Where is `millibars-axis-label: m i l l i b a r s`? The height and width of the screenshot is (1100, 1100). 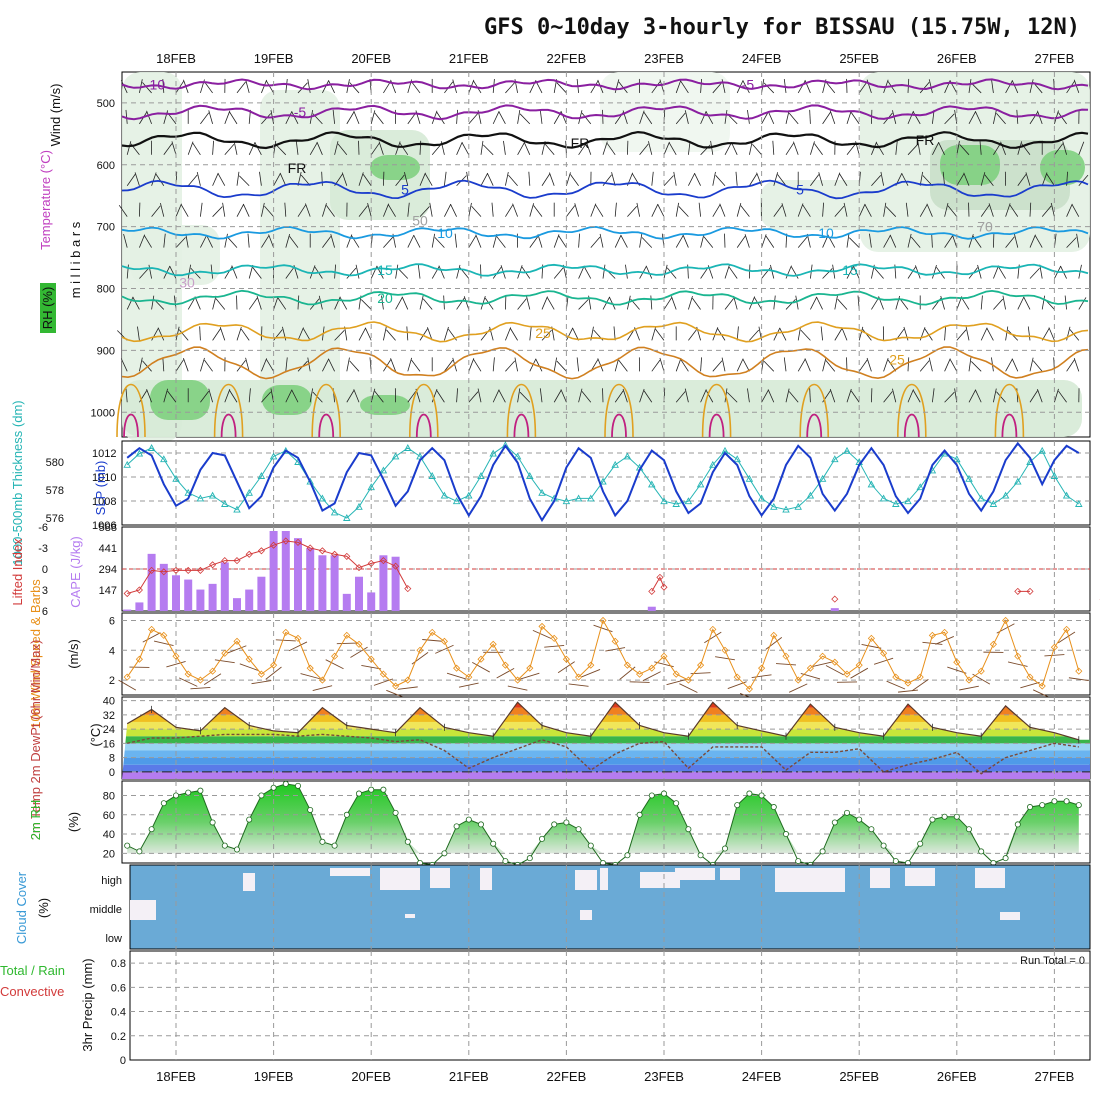 millibars-axis-label: m i l l i b a r s is located at coordinates (75, 259).